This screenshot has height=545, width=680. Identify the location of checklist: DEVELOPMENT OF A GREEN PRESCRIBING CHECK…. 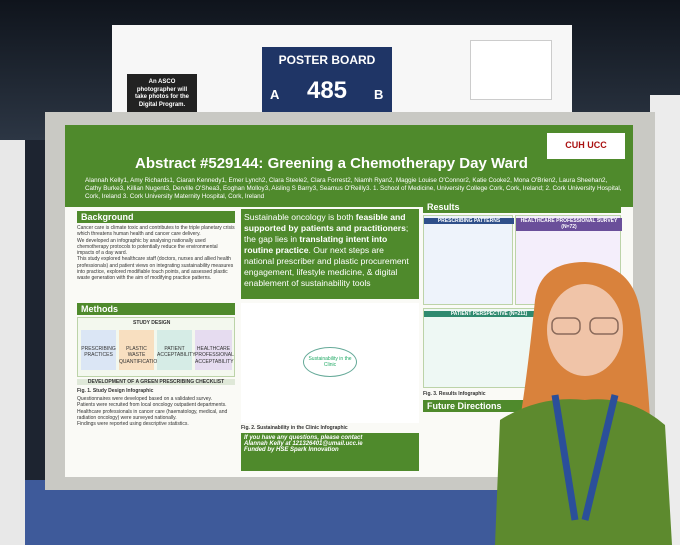
(156, 382).